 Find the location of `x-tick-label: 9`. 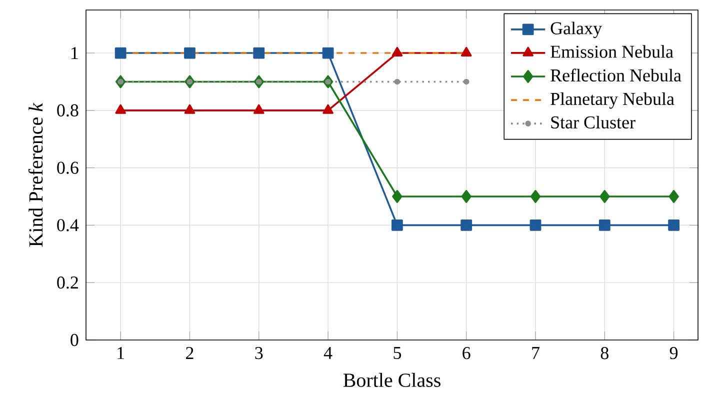

x-tick-label: 9 is located at coordinates (674, 353).